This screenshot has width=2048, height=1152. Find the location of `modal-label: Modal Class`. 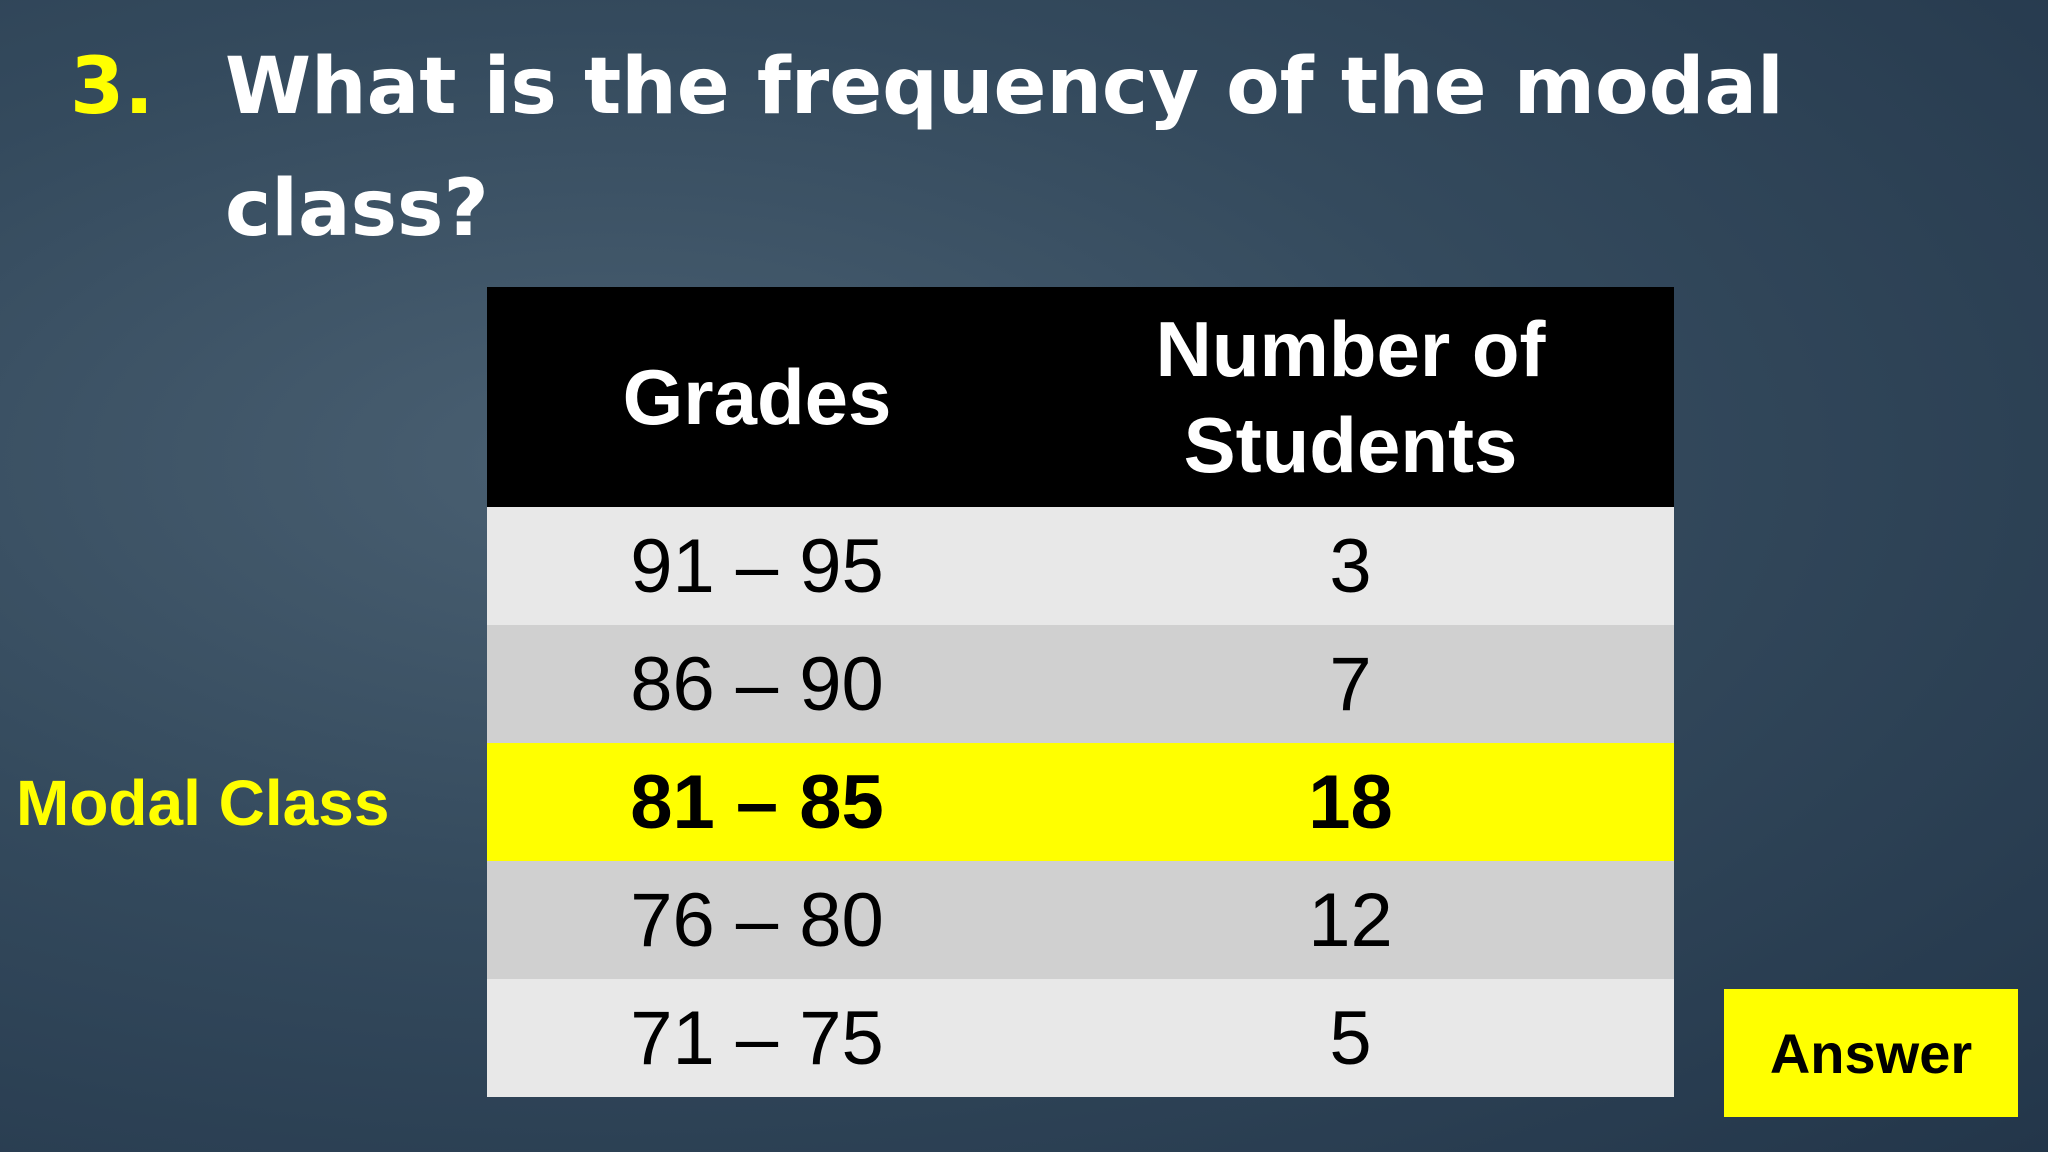

modal-label: Modal Class is located at coordinates (203, 803).